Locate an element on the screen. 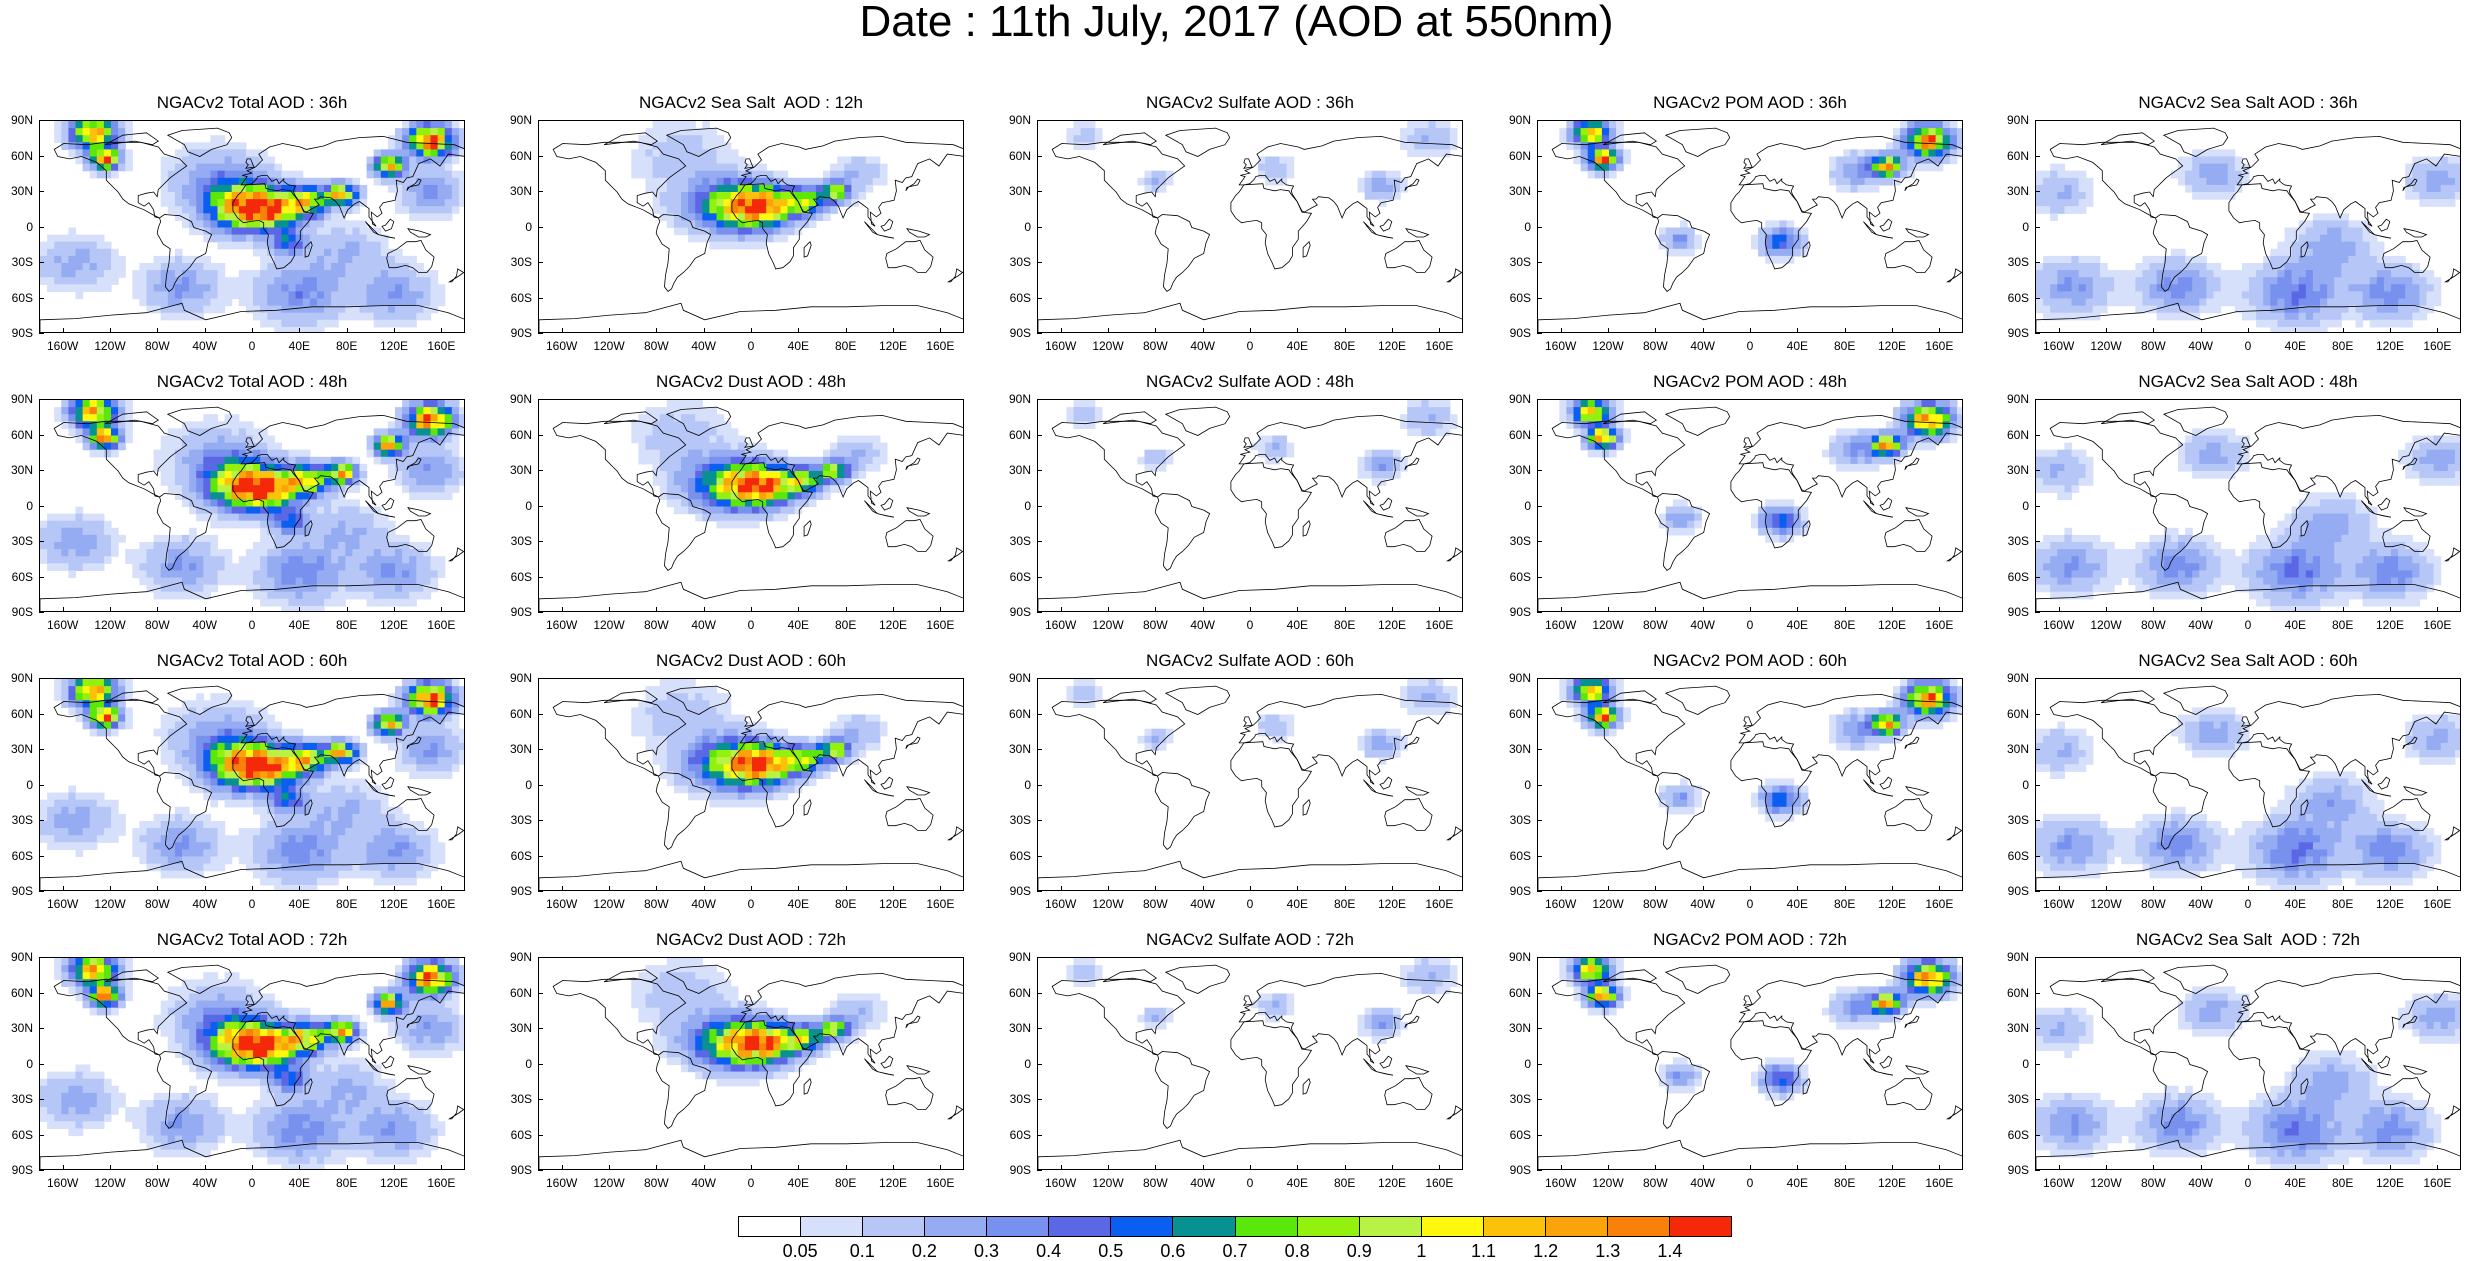  latitude-label: 30S is located at coordinates (18, 1099).